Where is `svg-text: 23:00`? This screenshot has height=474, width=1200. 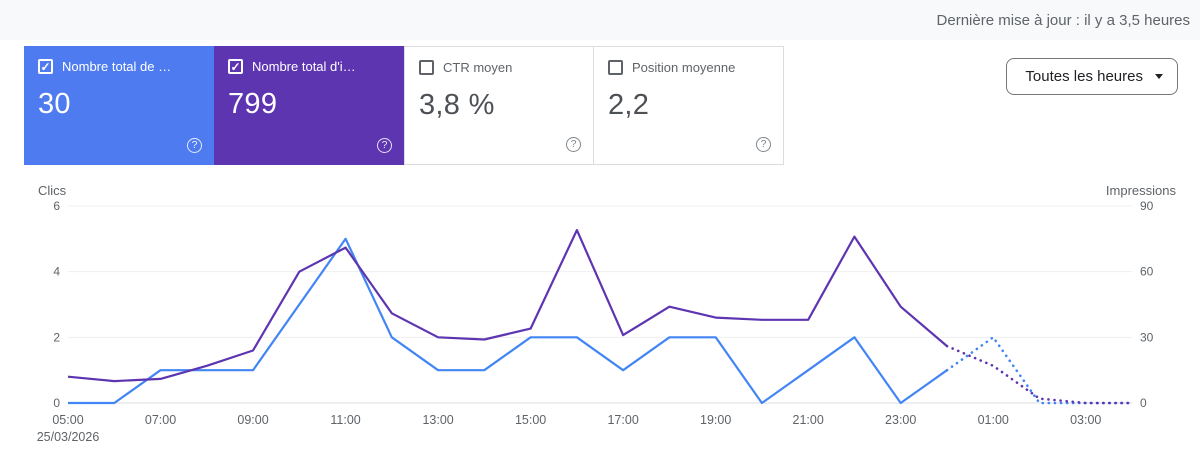 svg-text: 23:00 is located at coordinates (900, 420).